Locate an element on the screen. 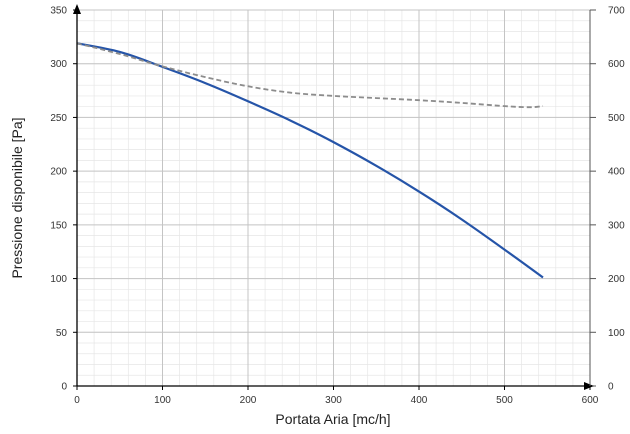 Image resolution: width=630 pixels, height=434 pixels. x-axis-label: Portata Aria [mc/h] is located at coordinates (332, 419).